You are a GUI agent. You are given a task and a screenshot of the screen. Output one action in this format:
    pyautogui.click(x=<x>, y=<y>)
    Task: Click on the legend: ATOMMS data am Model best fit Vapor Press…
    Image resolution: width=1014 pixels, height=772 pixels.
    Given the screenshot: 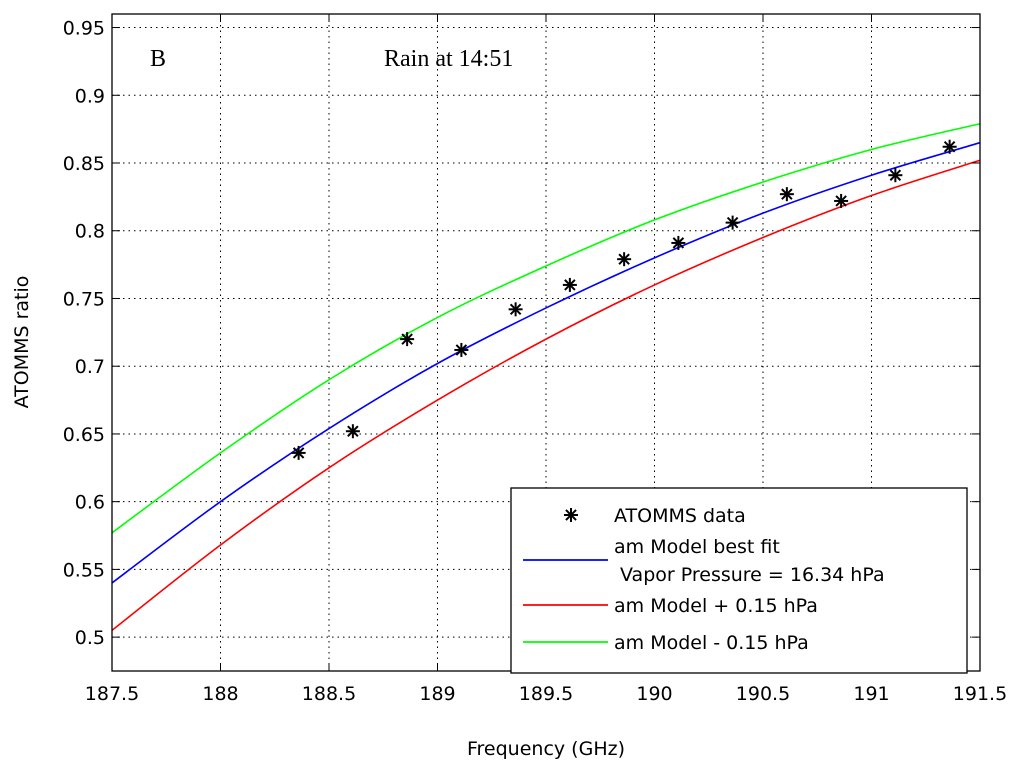 What is the action you would take?
    pyautogui.click(x=739, y=580)
    